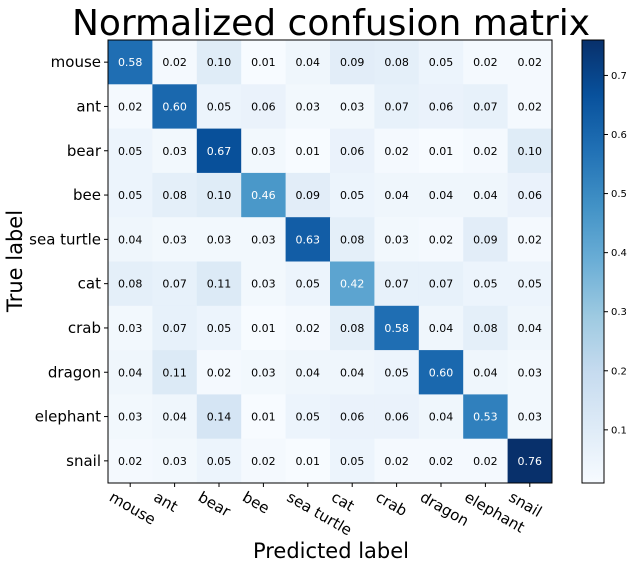  I want to click on chart-title: Normalized confusion matrix, so click(331, 23).